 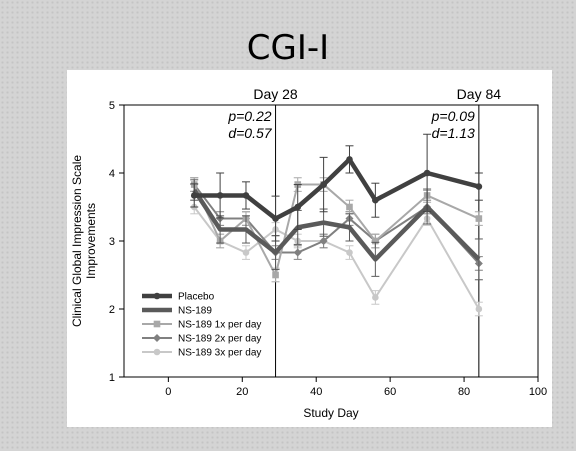 I want to click on y-tick-label: 3, so click(x=112, y=242).